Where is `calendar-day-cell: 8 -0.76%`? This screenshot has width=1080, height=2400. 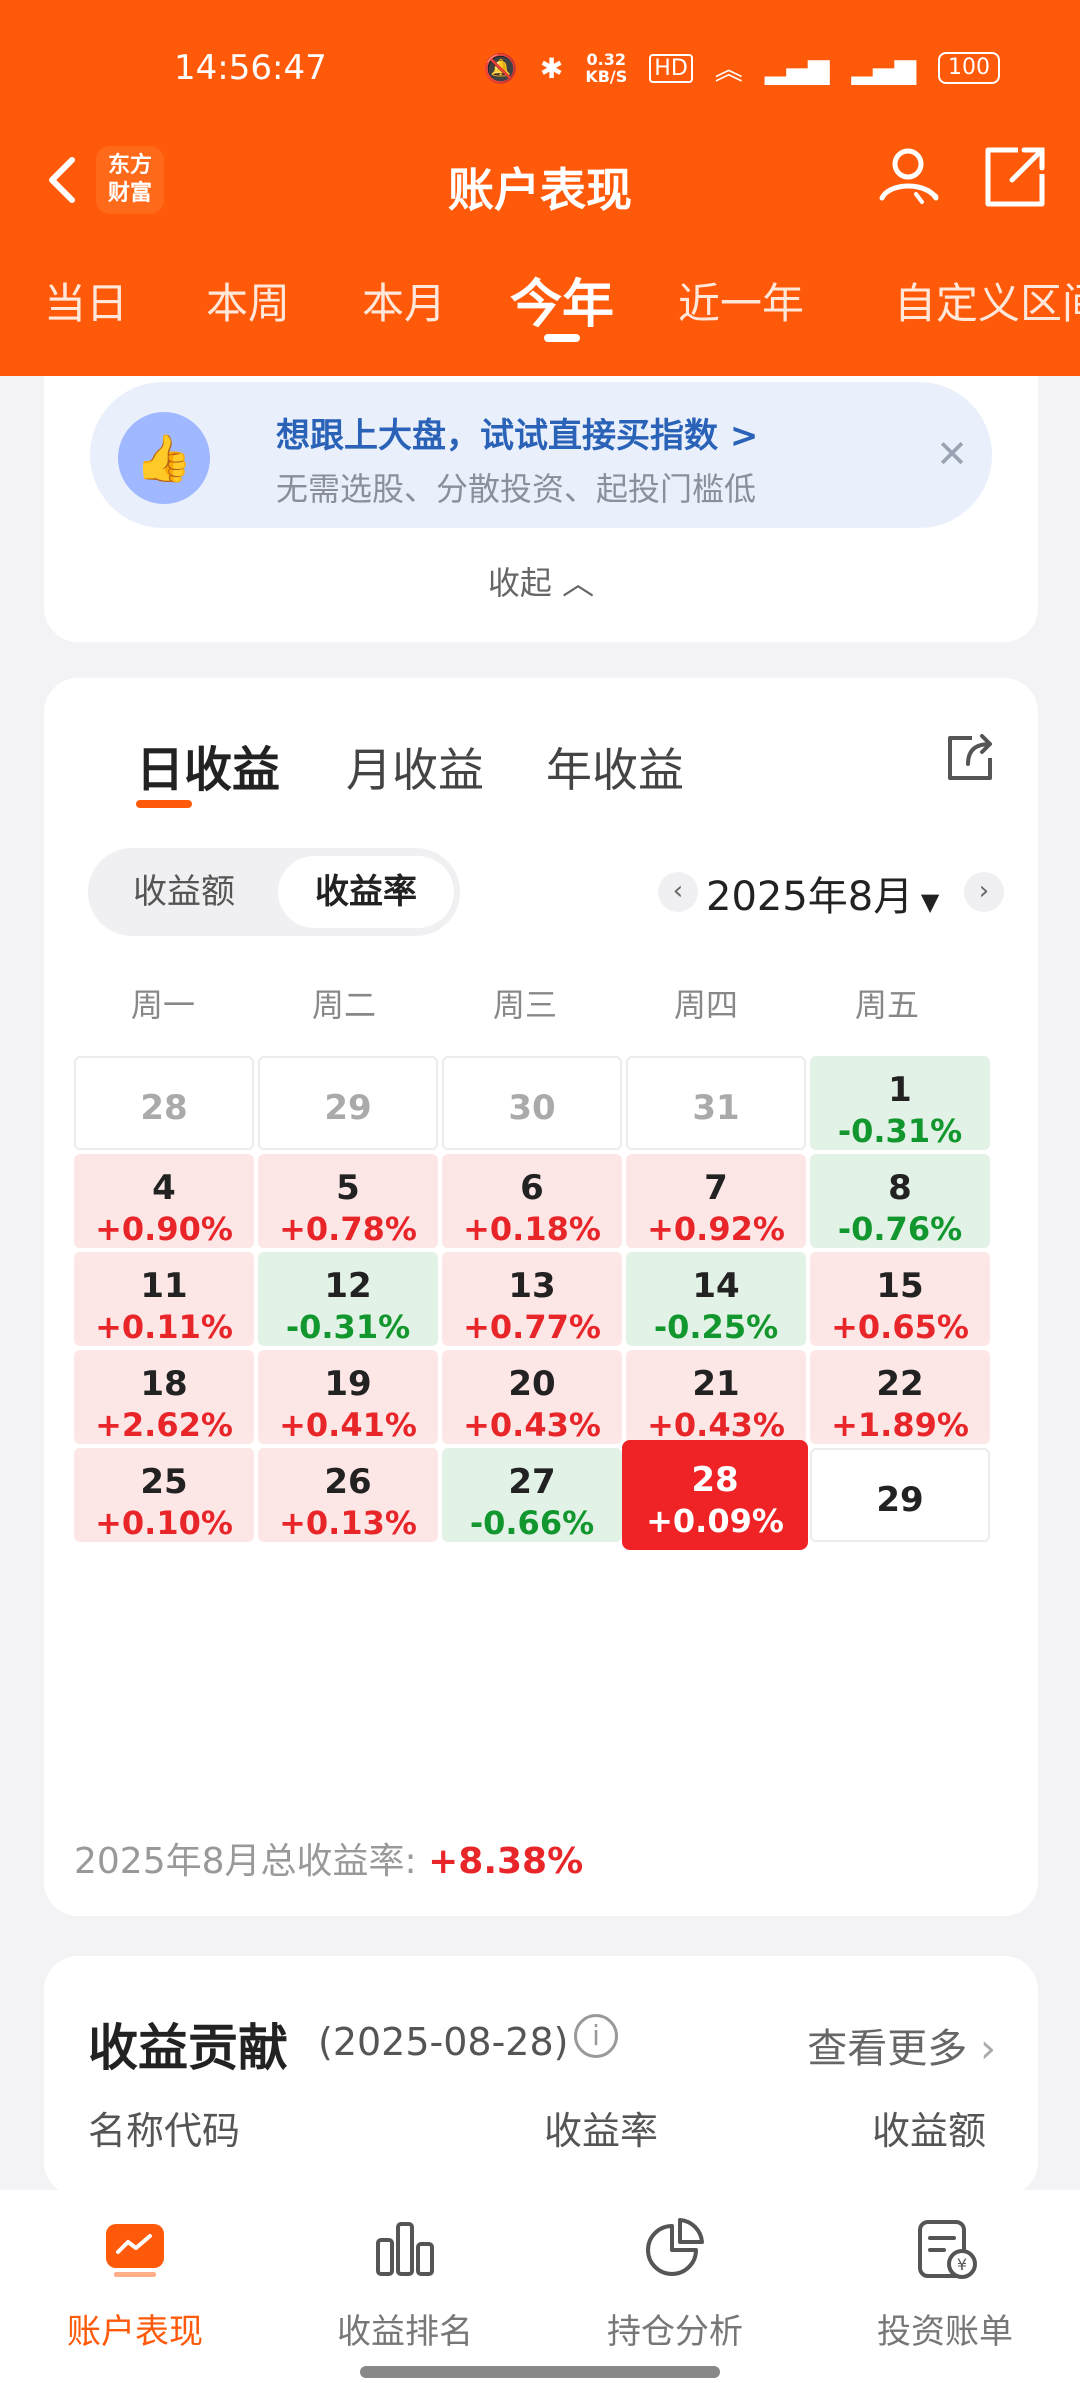 calendar-day-cell: 8 -0.76% is located at coordinates (900, 1201).